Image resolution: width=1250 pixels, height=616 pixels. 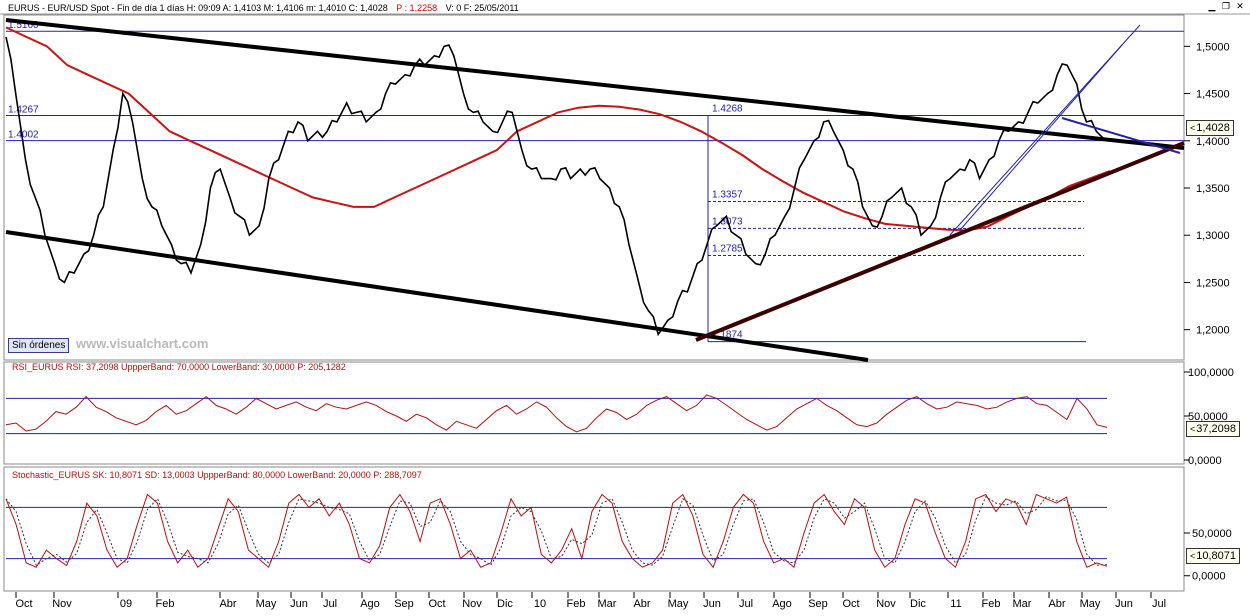 I want to click on rsi-last-box: 37,2098, so click(x=1213, y=429).